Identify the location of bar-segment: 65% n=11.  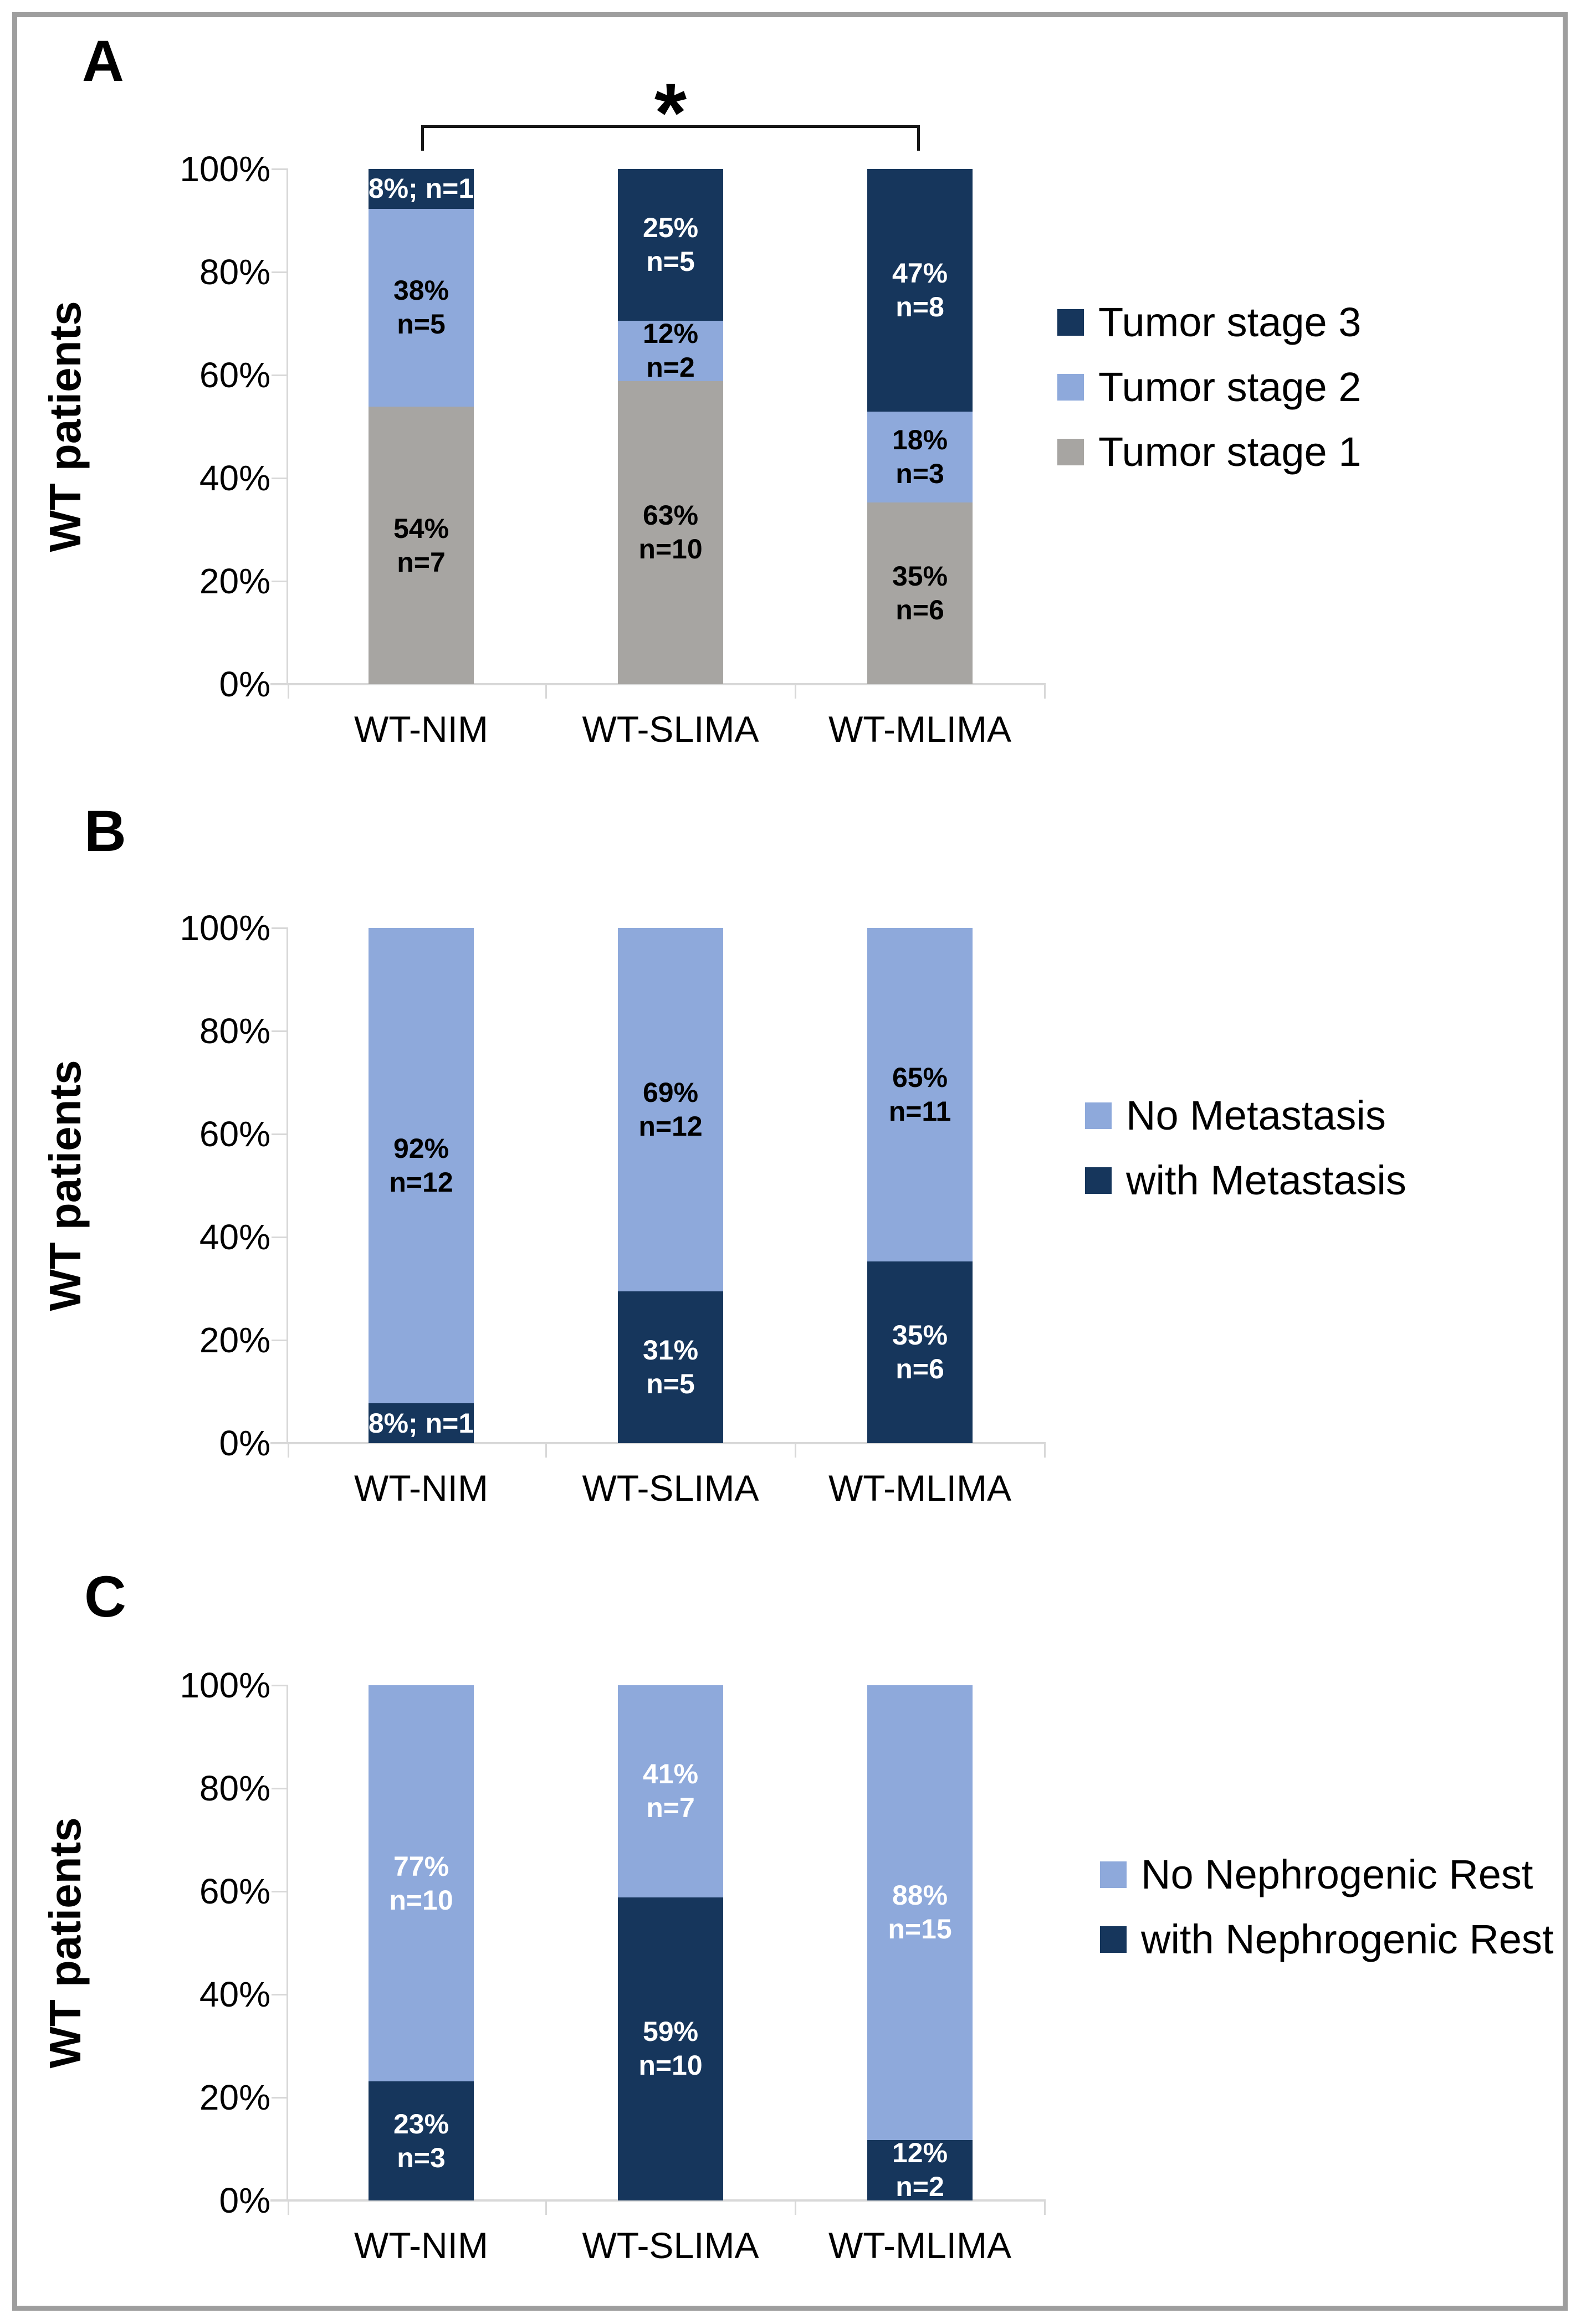
(920, 1094).